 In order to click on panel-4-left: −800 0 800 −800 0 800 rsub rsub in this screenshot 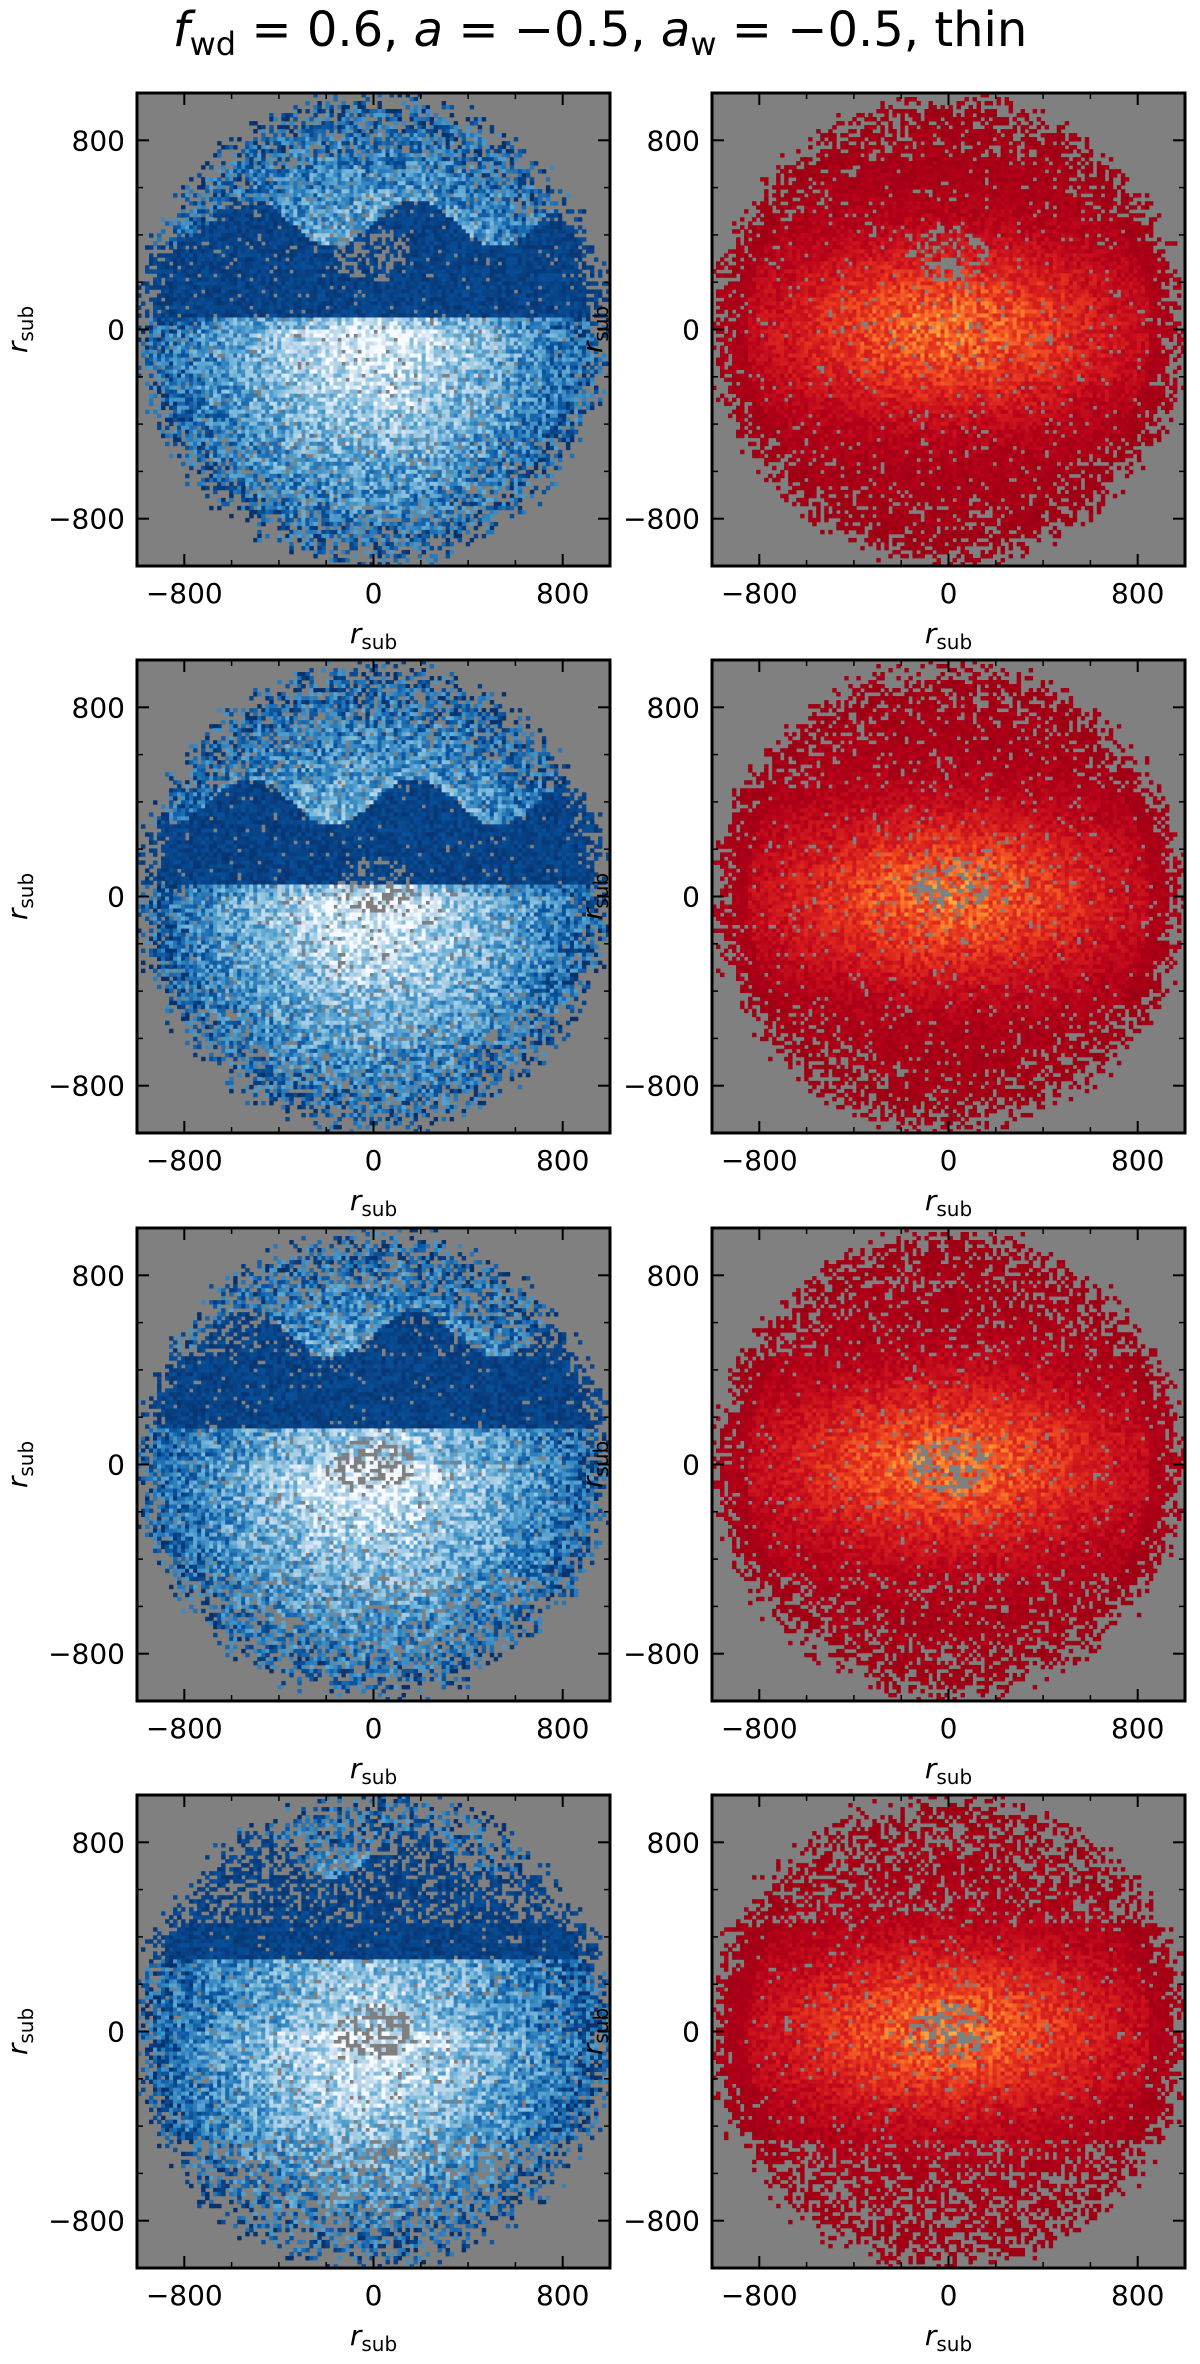, I will do `click(305, 2075)`.